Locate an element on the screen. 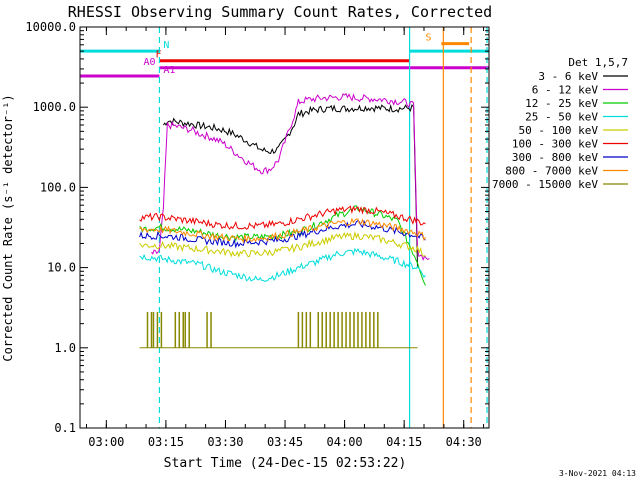 The width and height of the screenshot is (640, 480). x-tick-label: 04:15 is located at coordinates (404, 442).